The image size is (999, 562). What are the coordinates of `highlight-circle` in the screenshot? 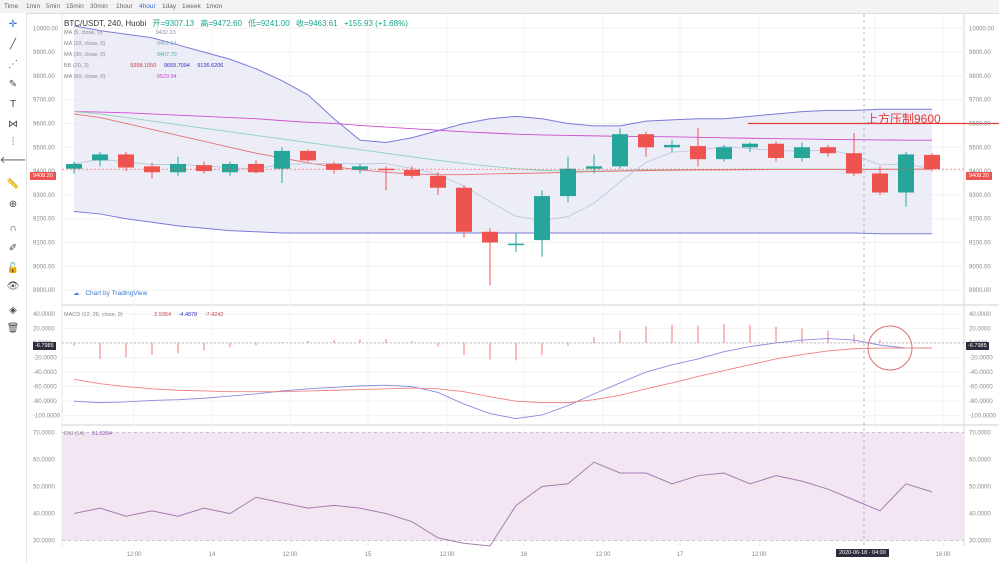 It's located at (890, 348).